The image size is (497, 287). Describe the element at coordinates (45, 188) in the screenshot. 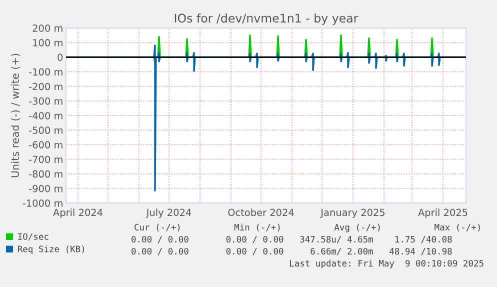

I see `y-tick-label: -900 m` at that location.